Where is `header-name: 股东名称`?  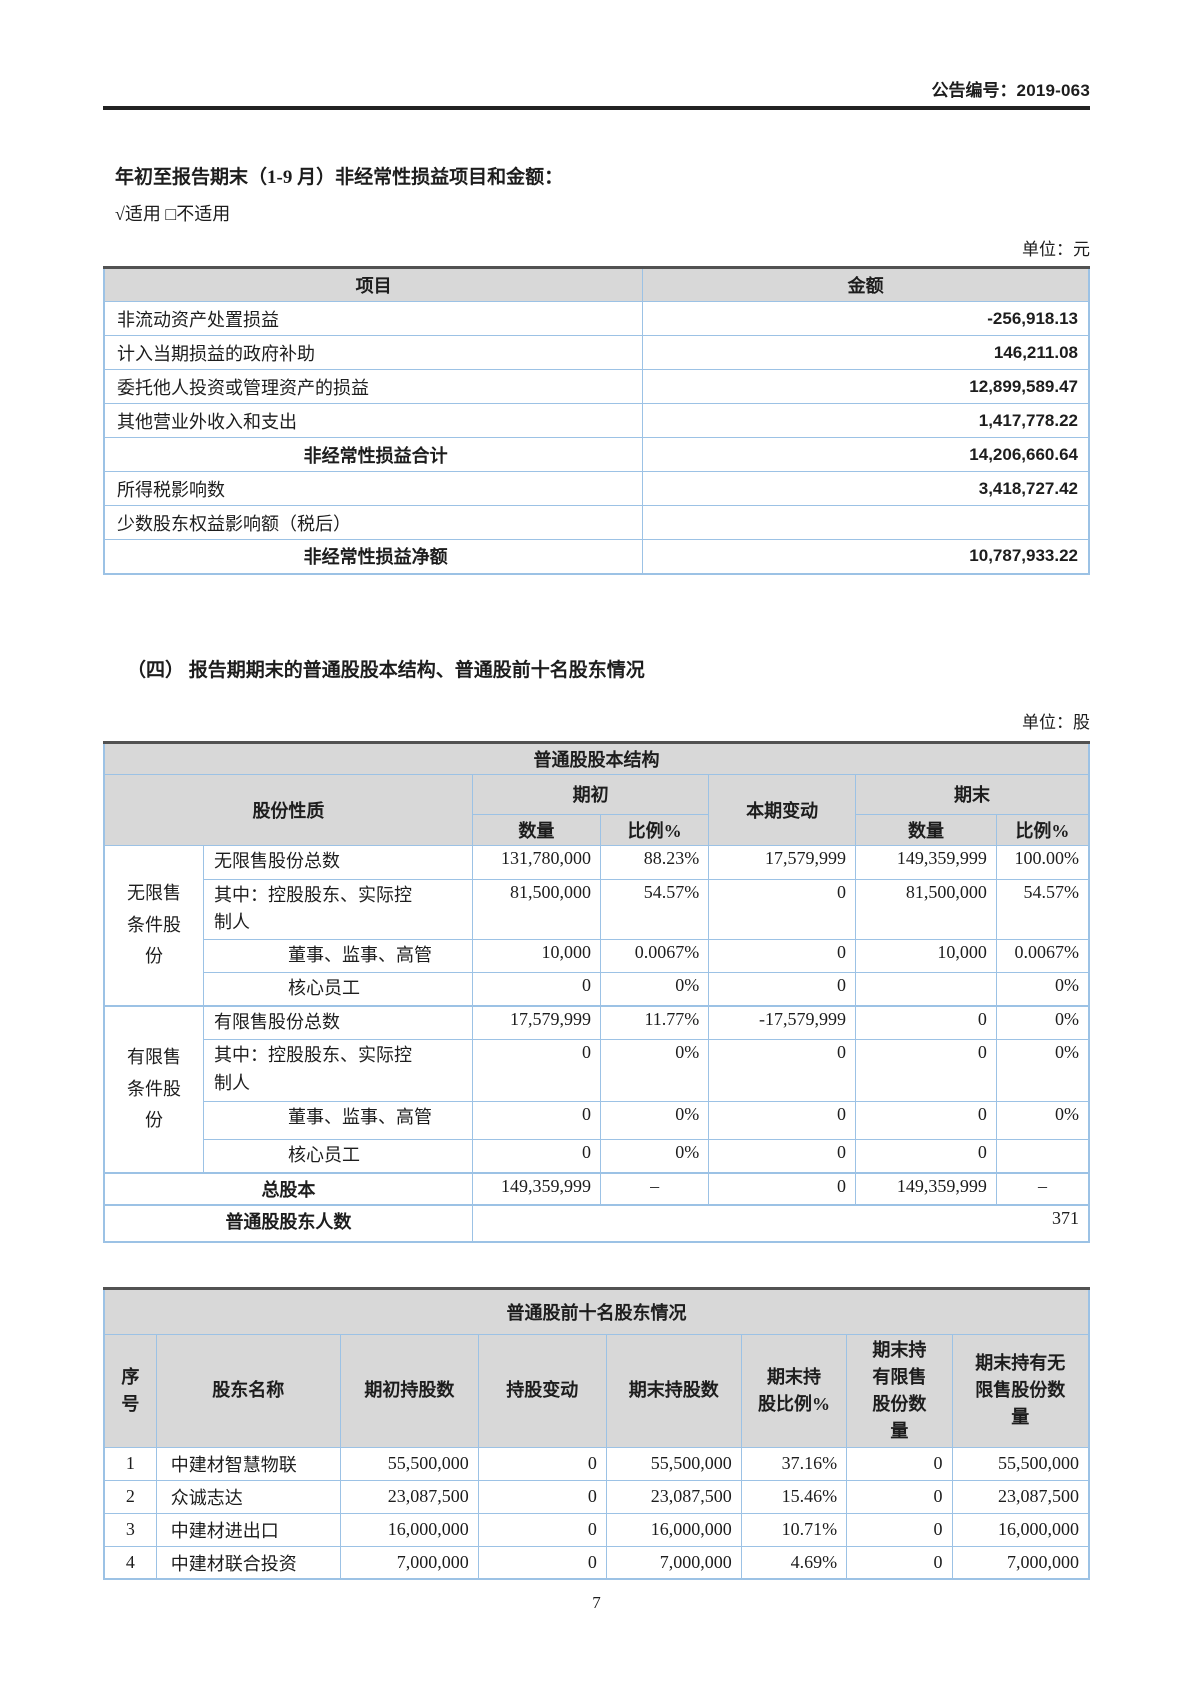 header-name: 股东名称 is located at coordinates (248, 1390).